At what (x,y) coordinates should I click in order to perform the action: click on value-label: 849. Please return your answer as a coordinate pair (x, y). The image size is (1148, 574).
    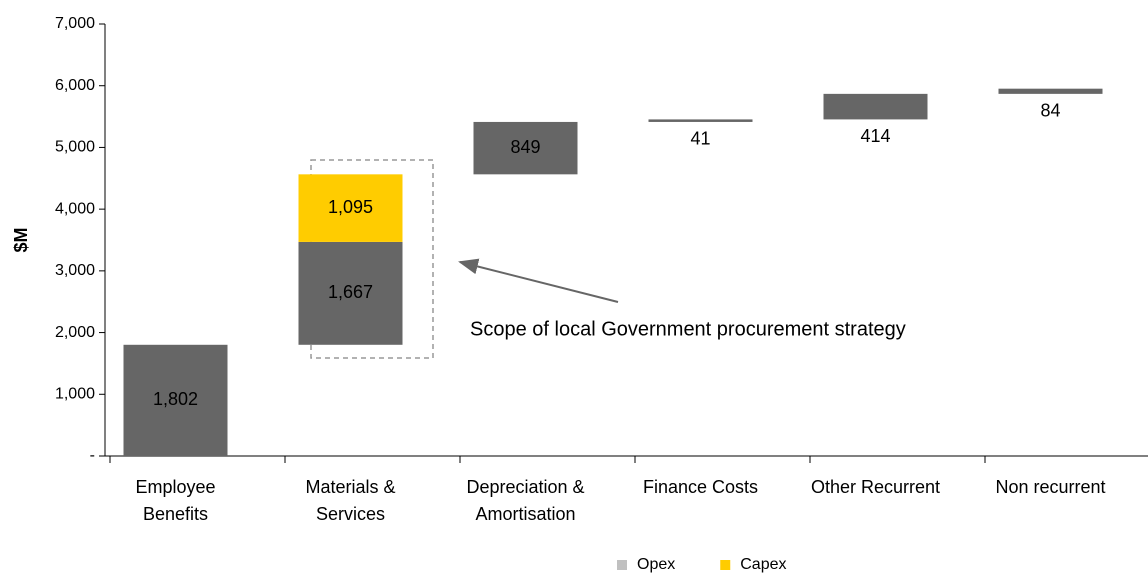
    Looking at the image, I should click on (525, 147).